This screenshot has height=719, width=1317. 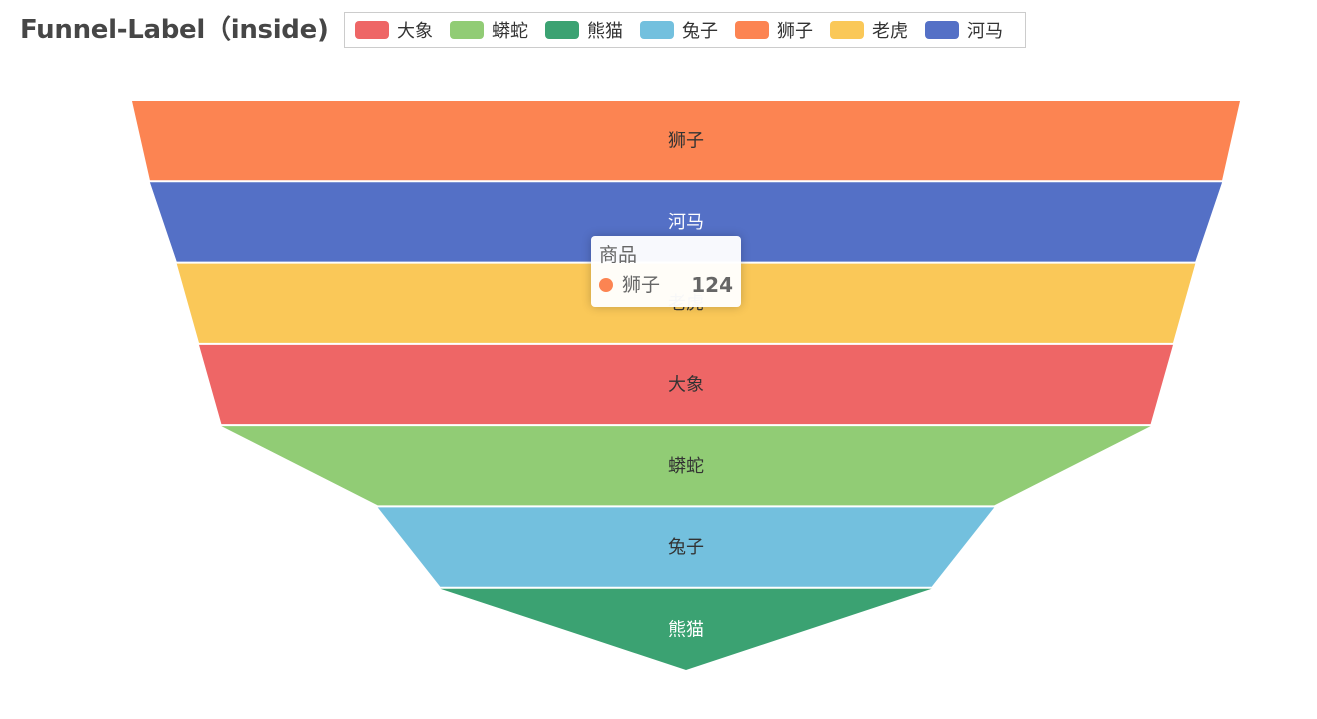 I want to click on legend-item: 蟒蛇, so click(x=489, y=30).